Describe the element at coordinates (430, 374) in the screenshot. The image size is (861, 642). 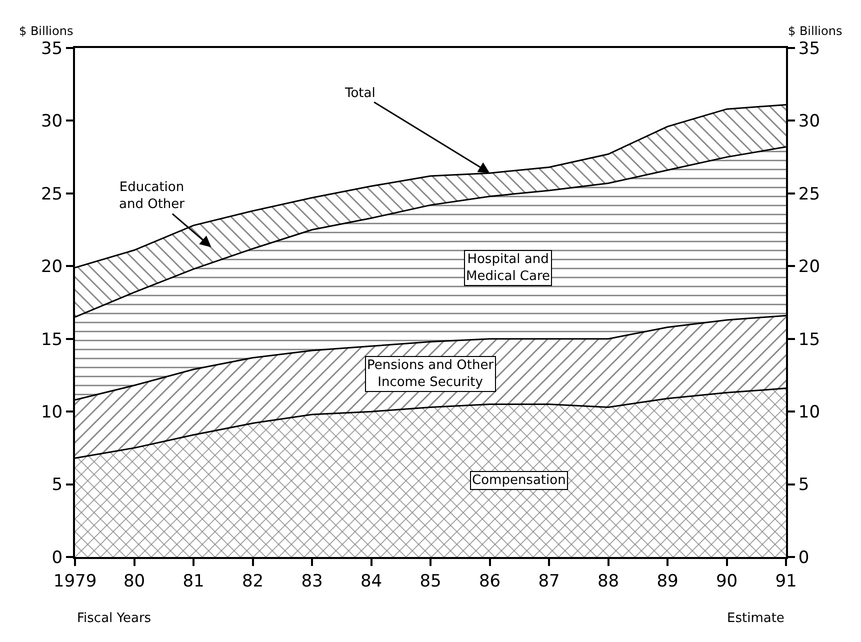
I see `series-label: Pensions and Other Income Security` at that location.